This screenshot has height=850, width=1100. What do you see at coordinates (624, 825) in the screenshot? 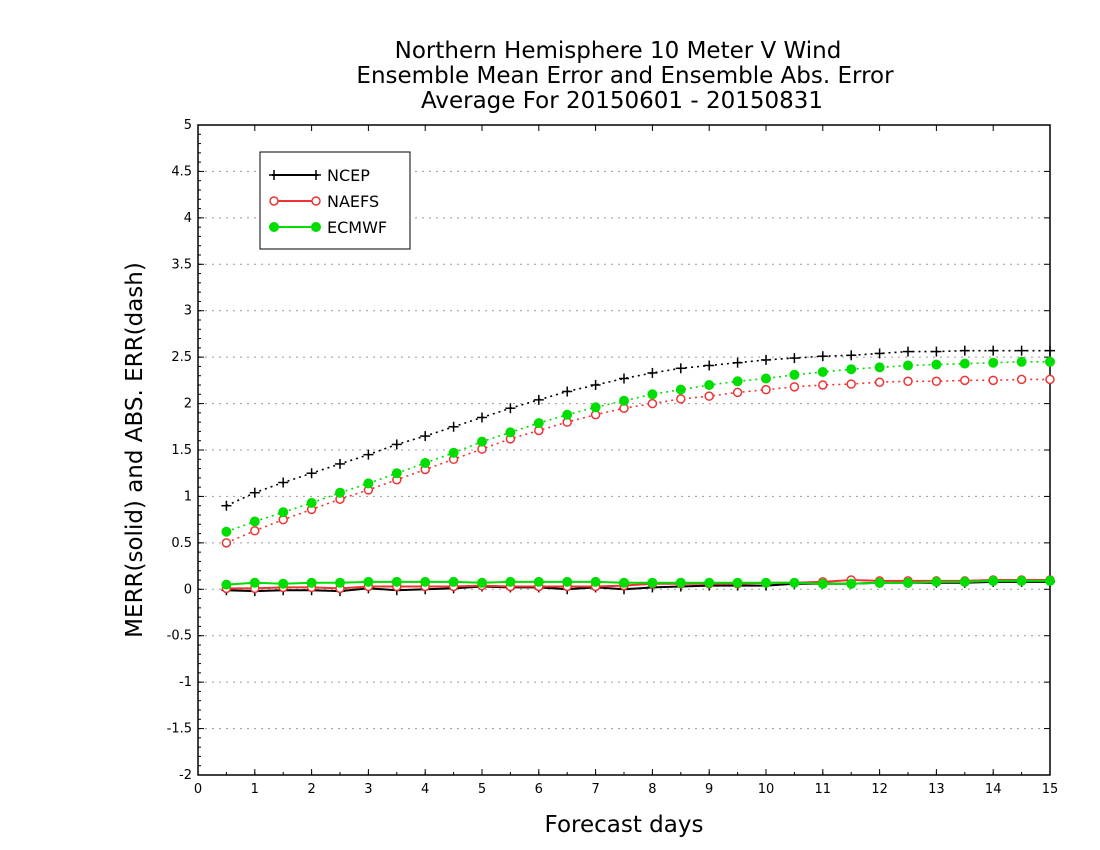
I see `x-axis-label: Forecast days` at bounding box center [624, 825].